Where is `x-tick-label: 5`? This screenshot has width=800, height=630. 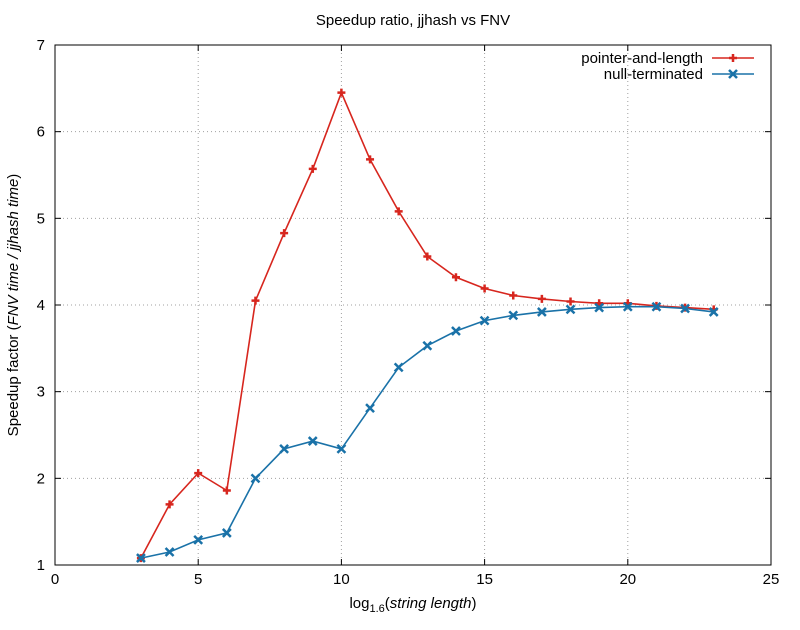 x-tick-label: 5 is located at coordinates (198, 579).